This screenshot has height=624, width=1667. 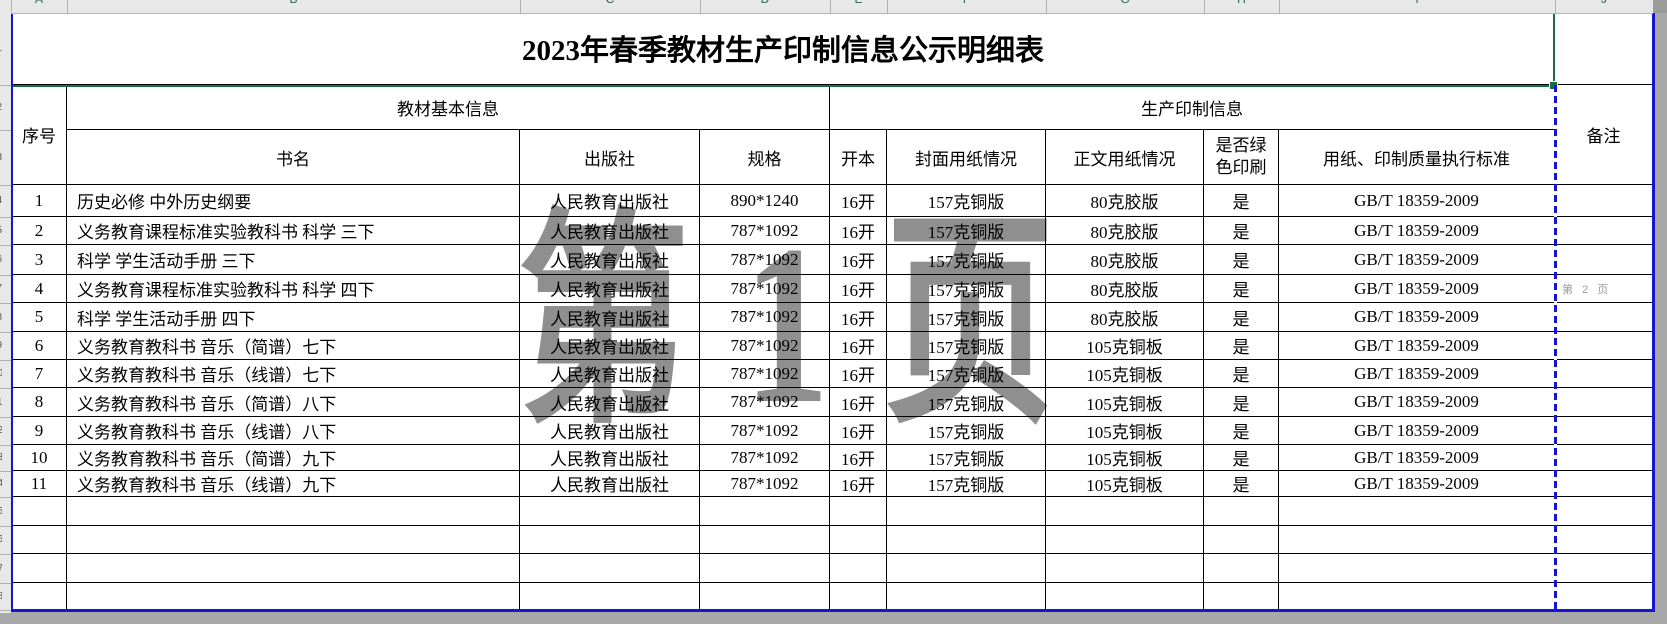 What do you see at coordinates (293, 458) in the screenshot?
I see `cell-row10-name: 义务教育教科书 音乐（简谱）九下` at bounding box center [293, 458].